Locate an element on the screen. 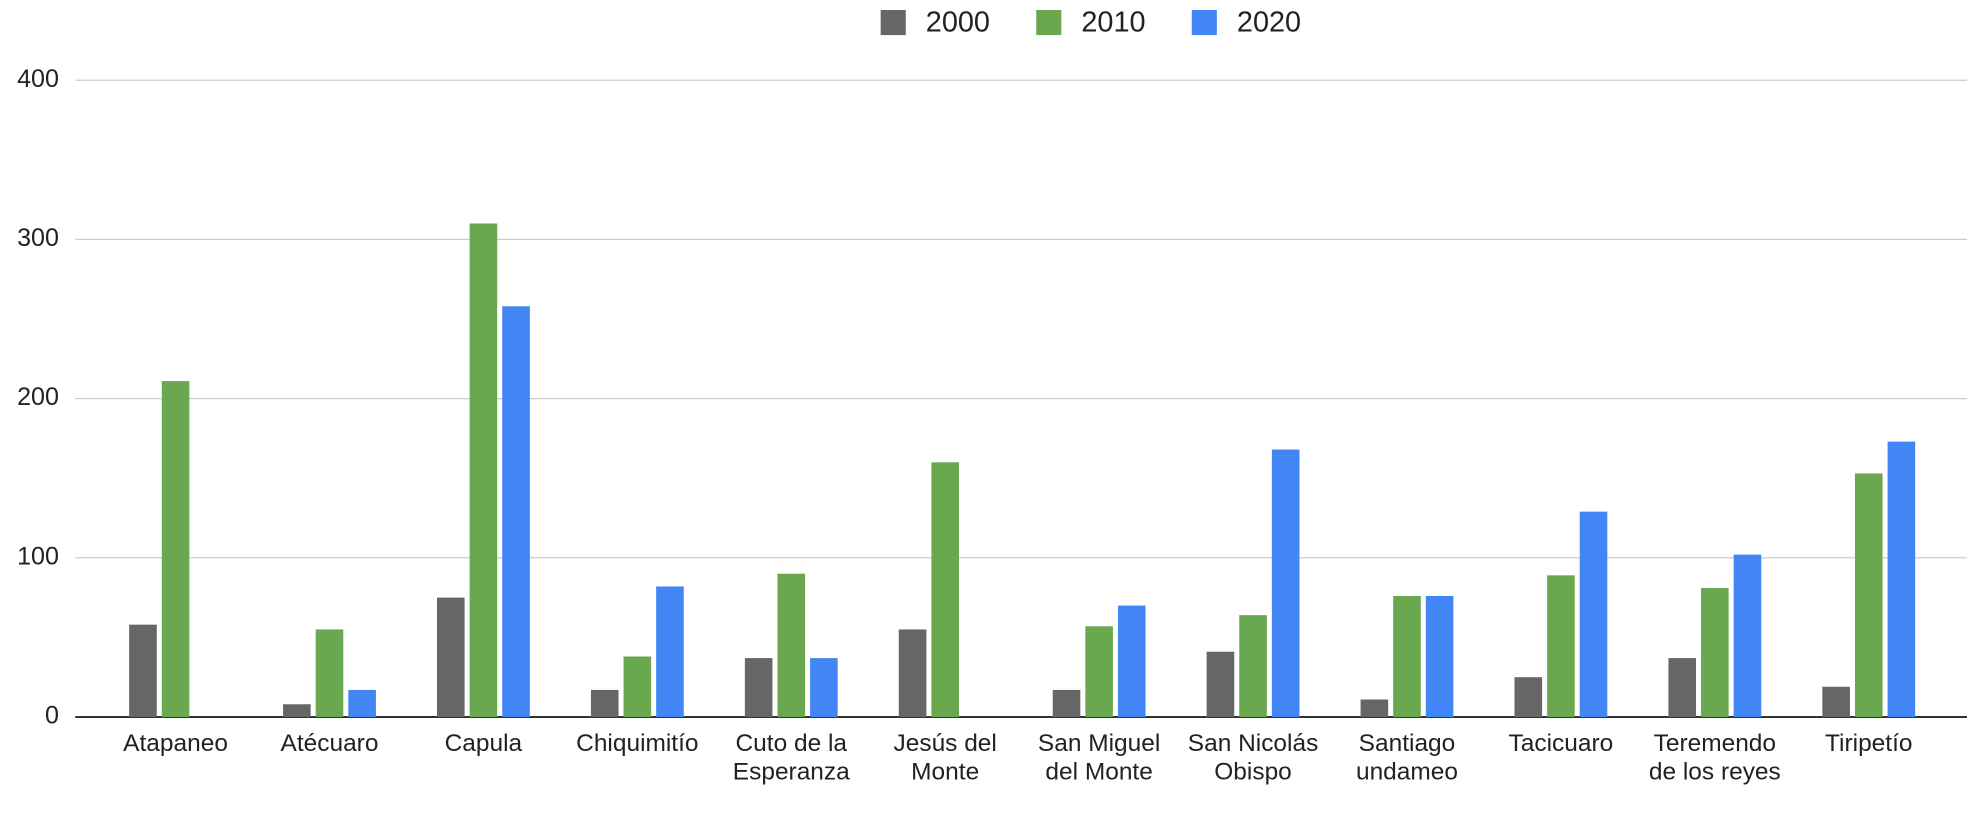 The image size is (1967, 821). y-tick-label: 200 is located at coordinates (38, 397).